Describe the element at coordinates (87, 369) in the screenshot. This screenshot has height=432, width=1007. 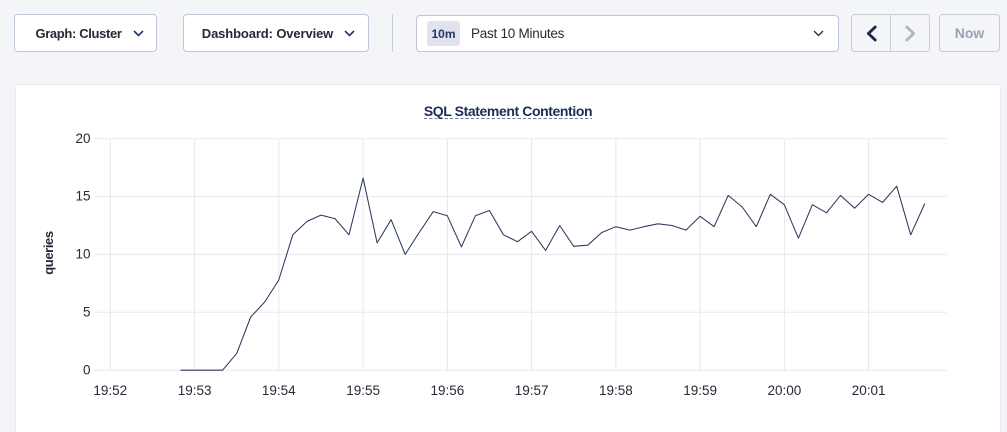
I see `svg-text: 0` at that location.